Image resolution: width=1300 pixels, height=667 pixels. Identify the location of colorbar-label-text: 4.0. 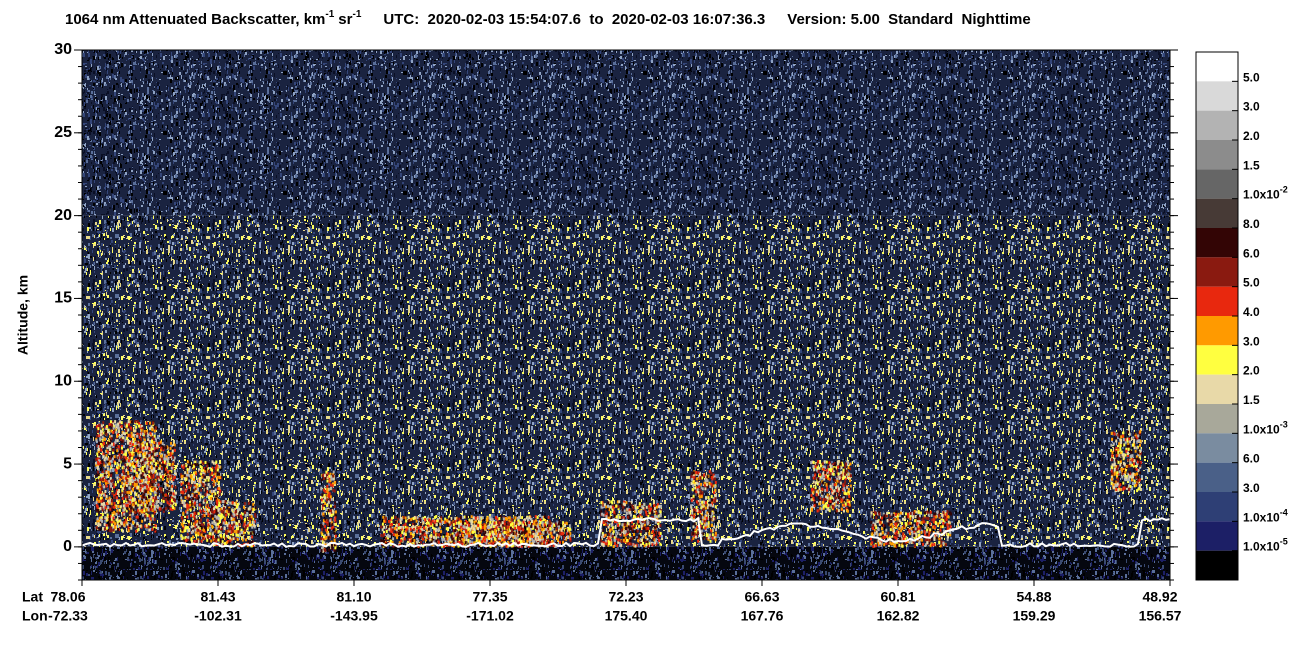
(1251, 312).